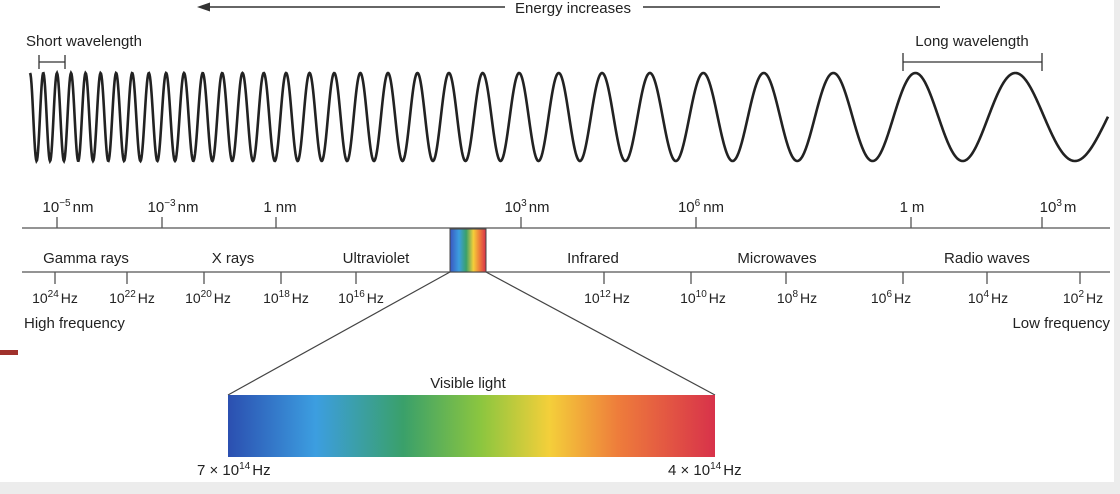 This screenshot has height=494, width=1120. I want to click on frequency-label: 1010 Hz, so click(703, 297).